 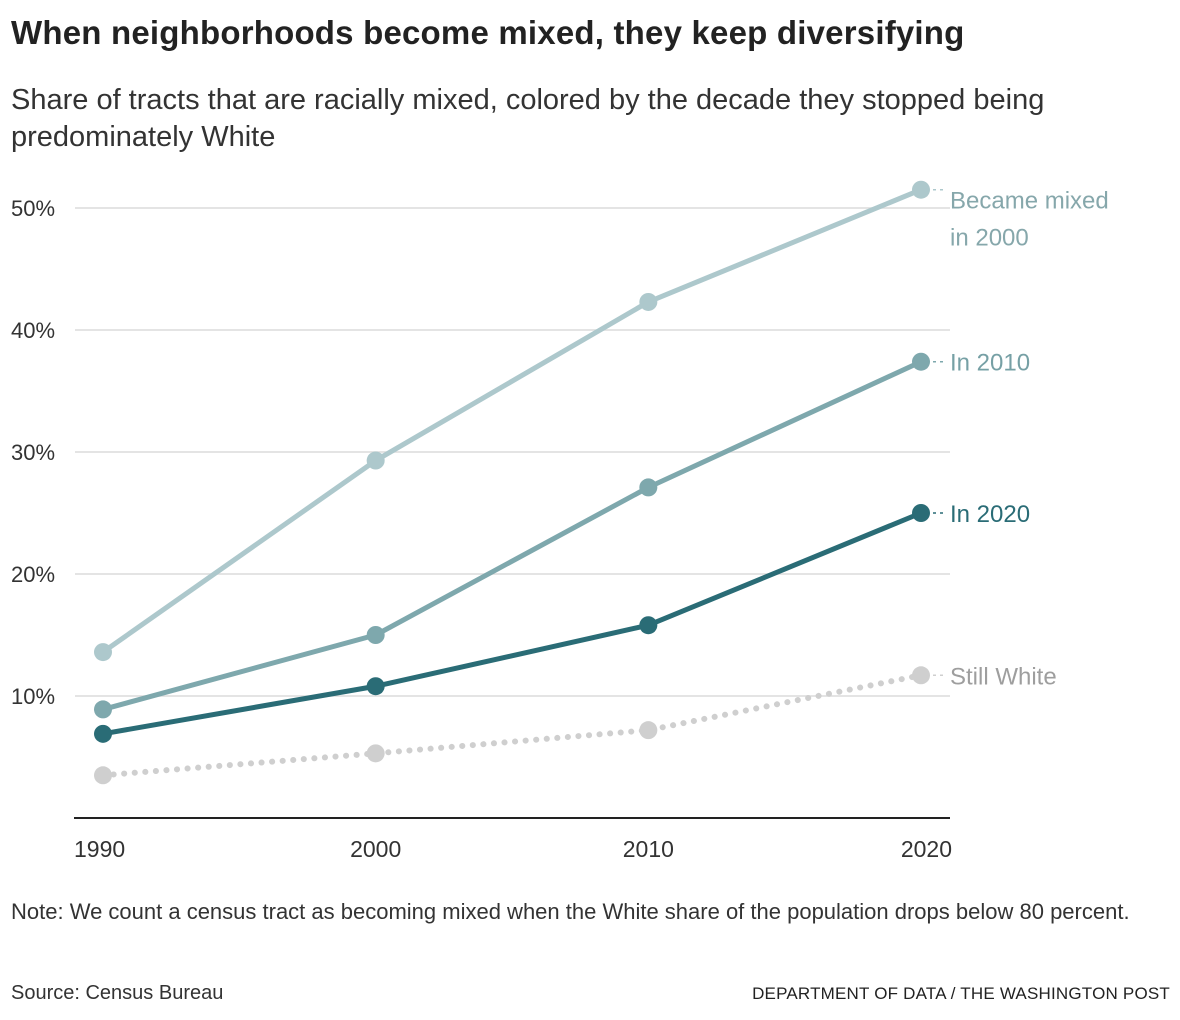 What do you see at coordinates (512, 725) in the screenshot?
I see `series-line` at bounding box center [512, 725].